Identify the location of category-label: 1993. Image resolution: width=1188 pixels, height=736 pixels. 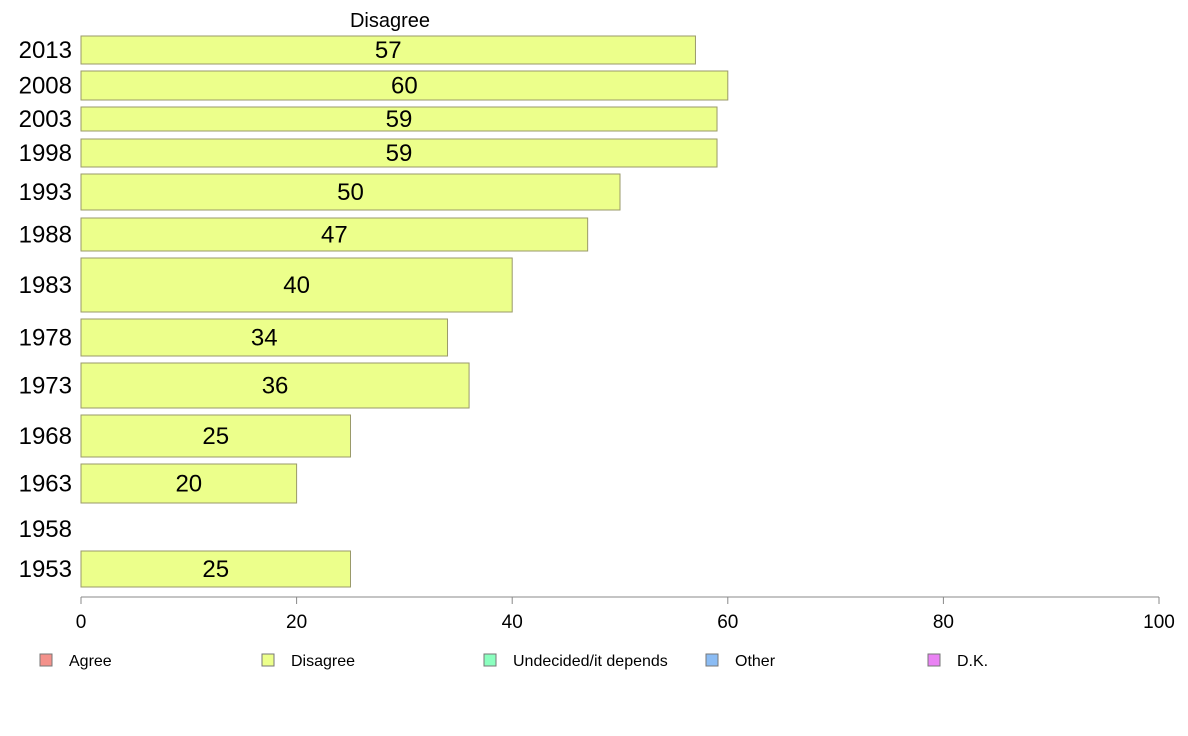
(45, 192).